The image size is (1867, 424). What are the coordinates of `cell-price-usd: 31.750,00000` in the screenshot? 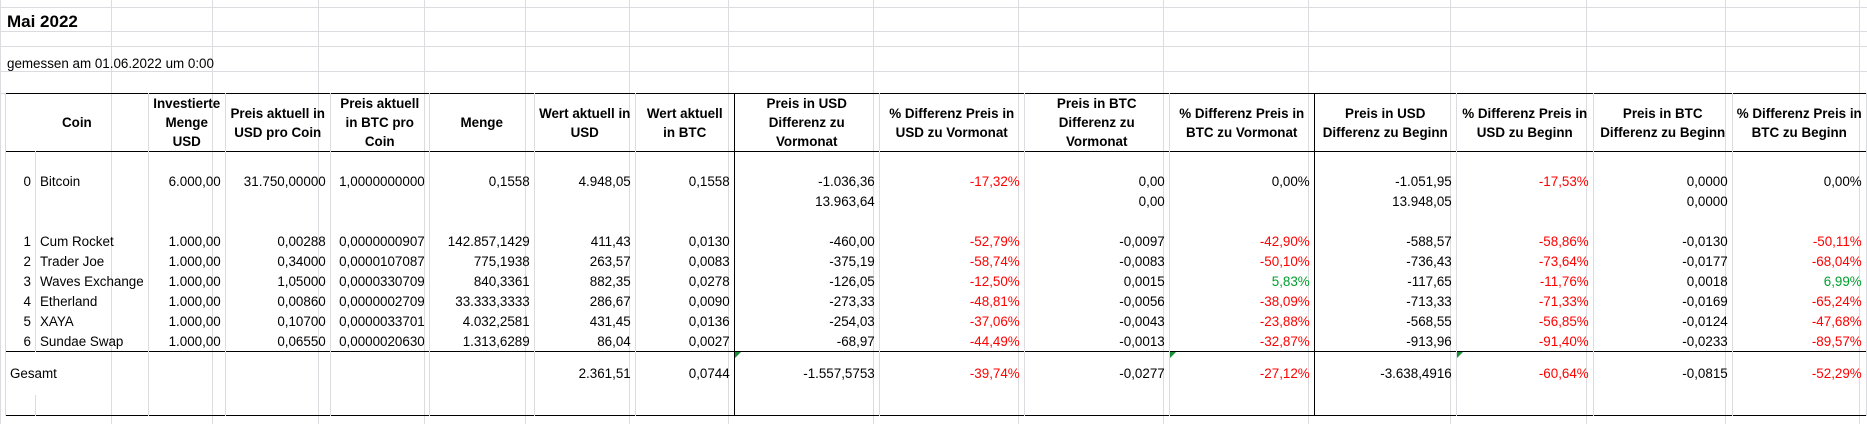 It's located at (277, 181).